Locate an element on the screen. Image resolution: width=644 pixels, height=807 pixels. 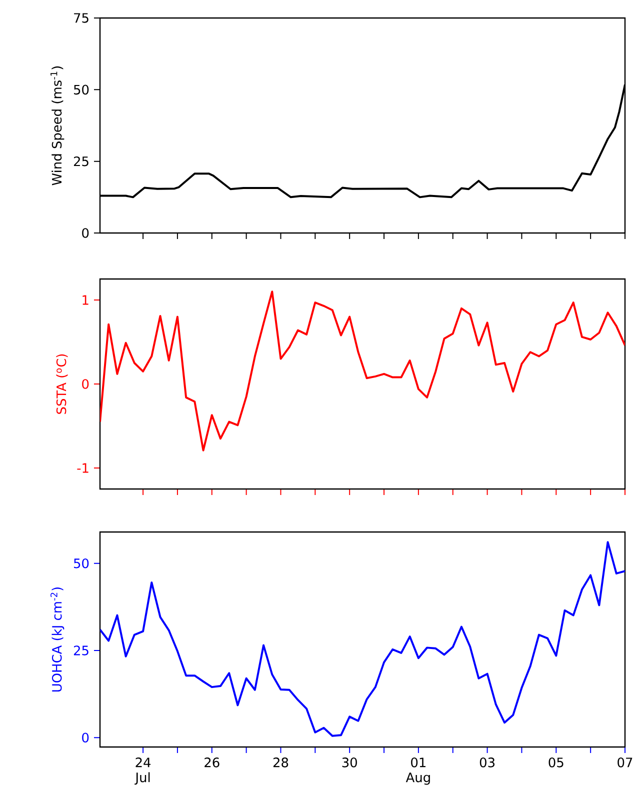
x-tick-label: 26 is located at coordinates (212, 763).